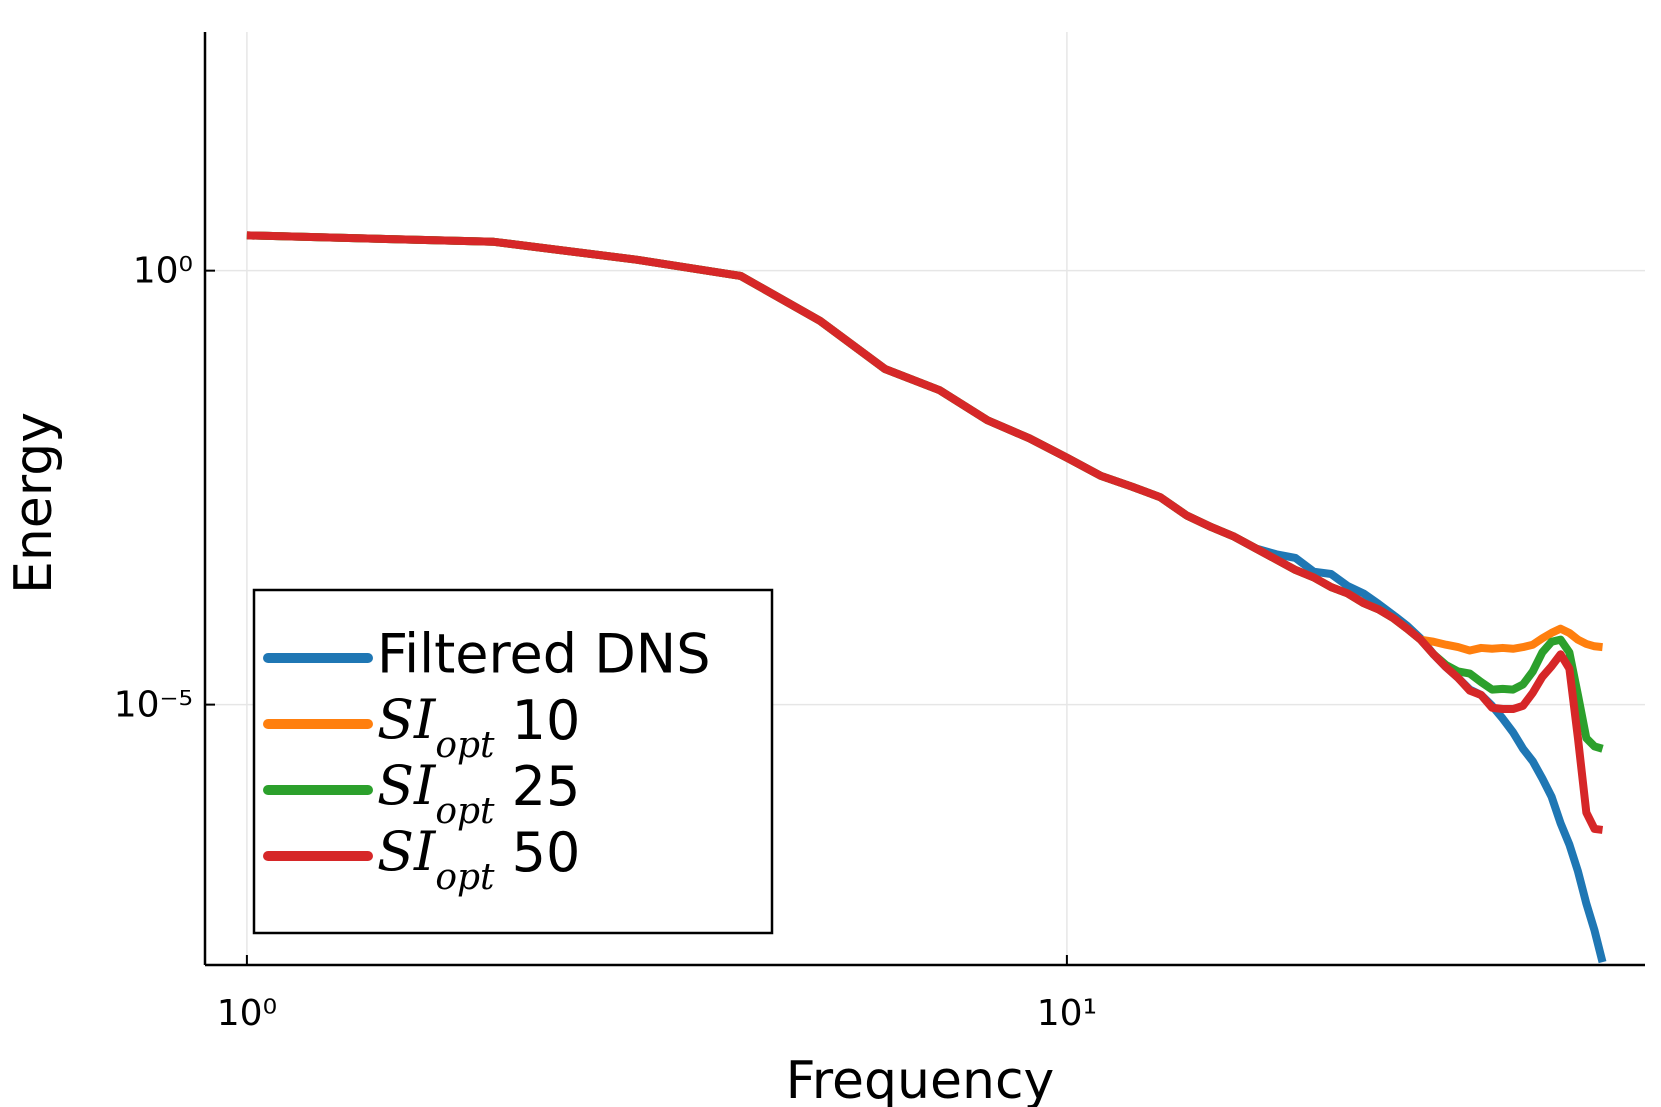 This screenshot has width=1661, height=1107. I want to click on x-tick-label: 10⁰, so click(247, 1013).